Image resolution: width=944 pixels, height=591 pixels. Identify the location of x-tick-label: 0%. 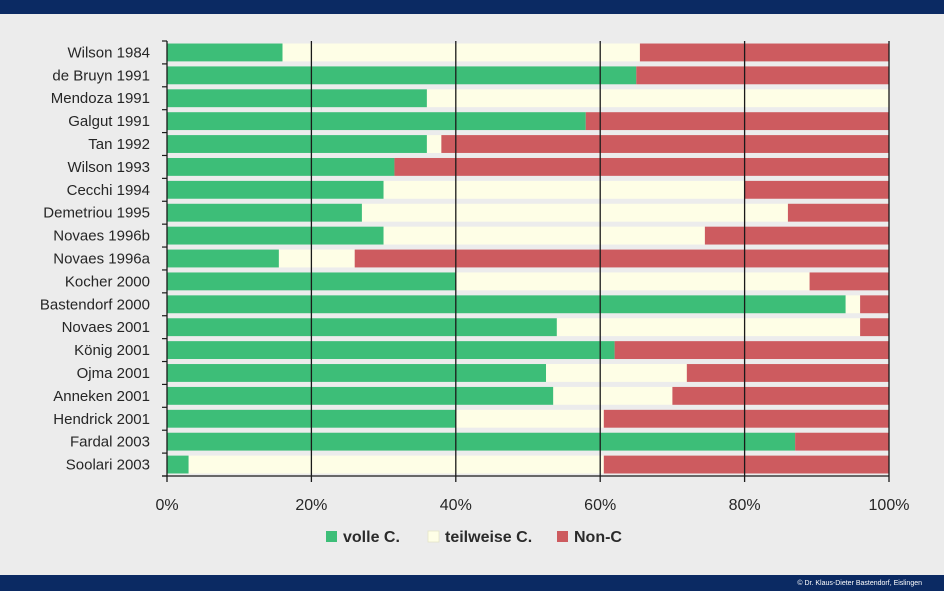
(166, 505).